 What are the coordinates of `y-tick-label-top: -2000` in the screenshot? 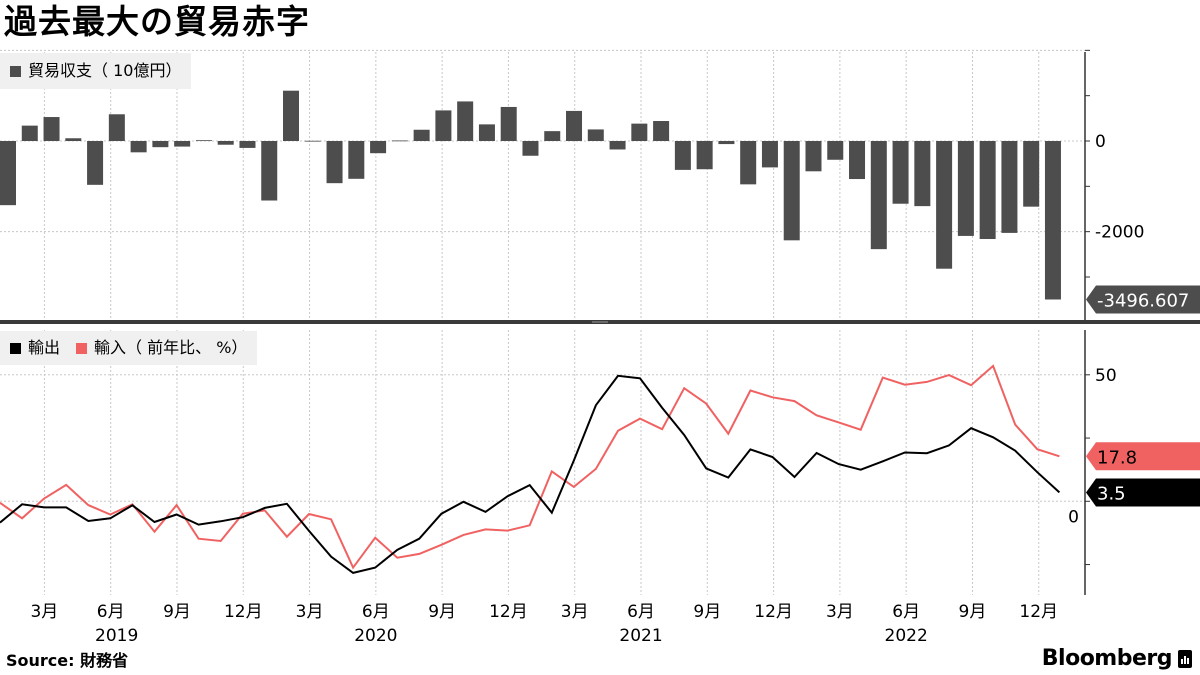 It's located at (1119, 233).